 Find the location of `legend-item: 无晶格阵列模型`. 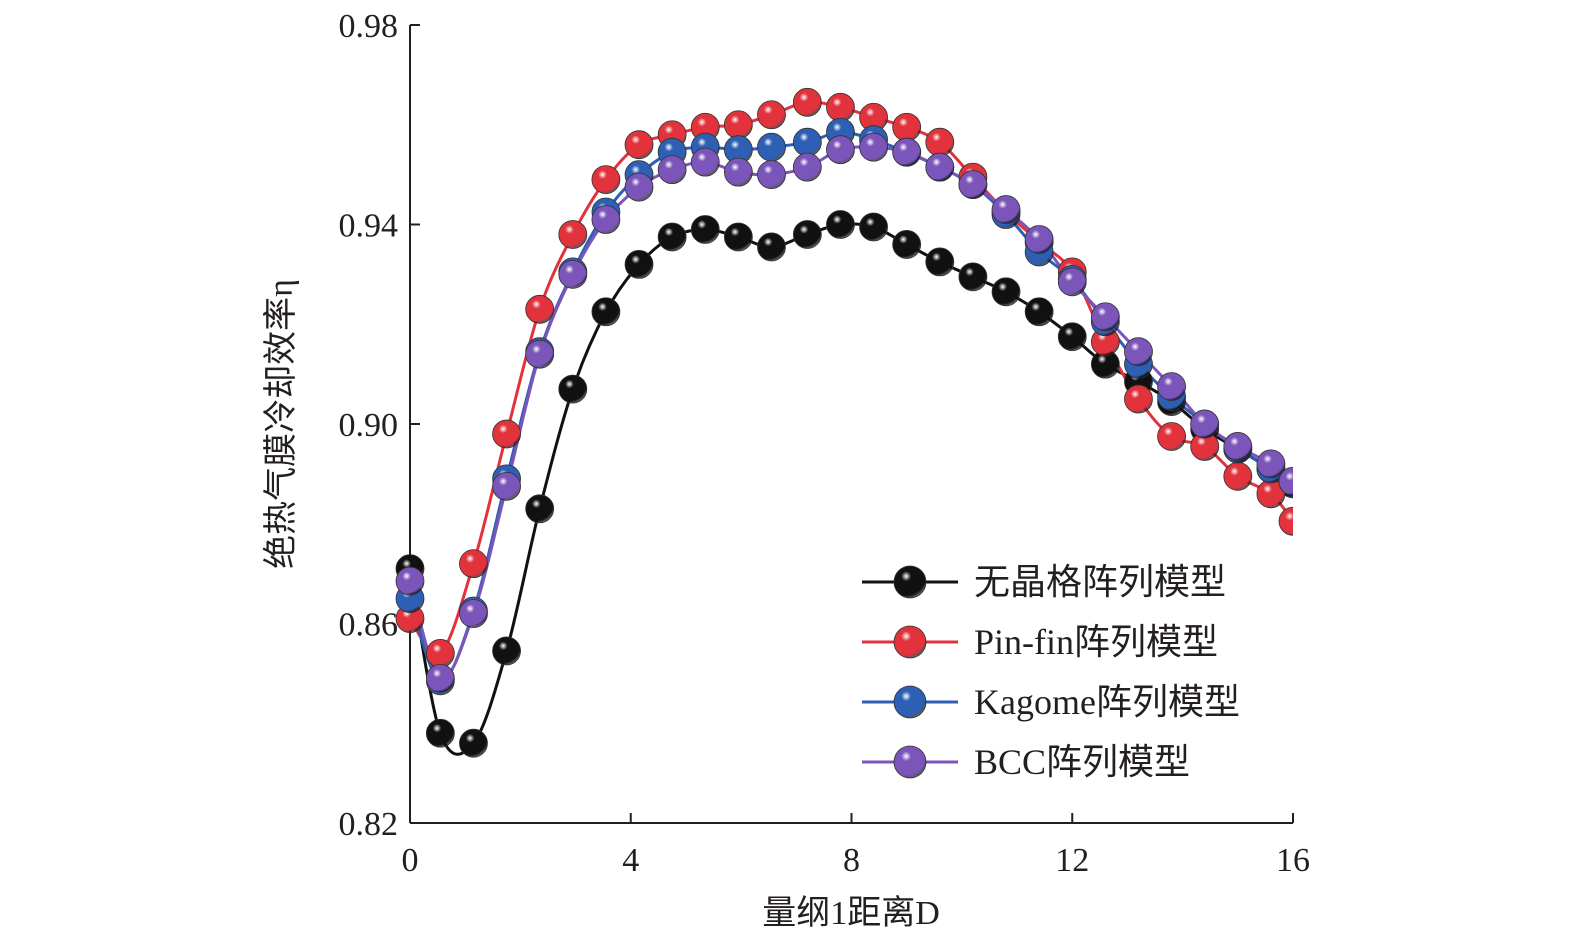

legend-item: 无晶格阵列模型 is located at coordinates (1044, 582).